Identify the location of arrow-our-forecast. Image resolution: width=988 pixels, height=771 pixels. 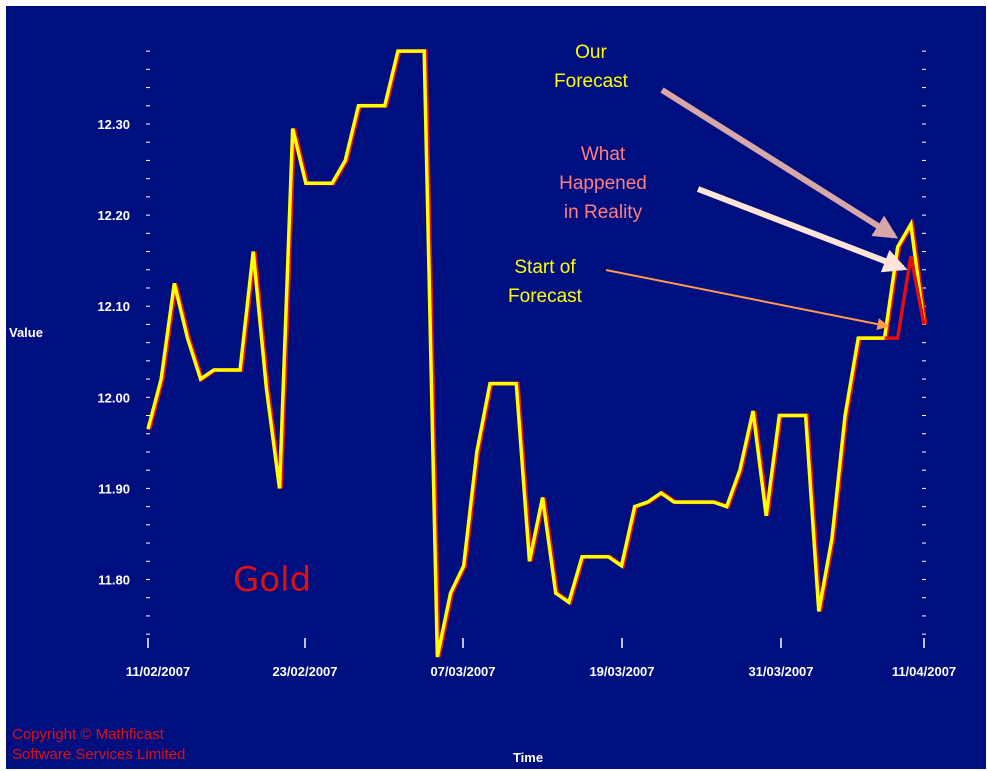
(778, 163).